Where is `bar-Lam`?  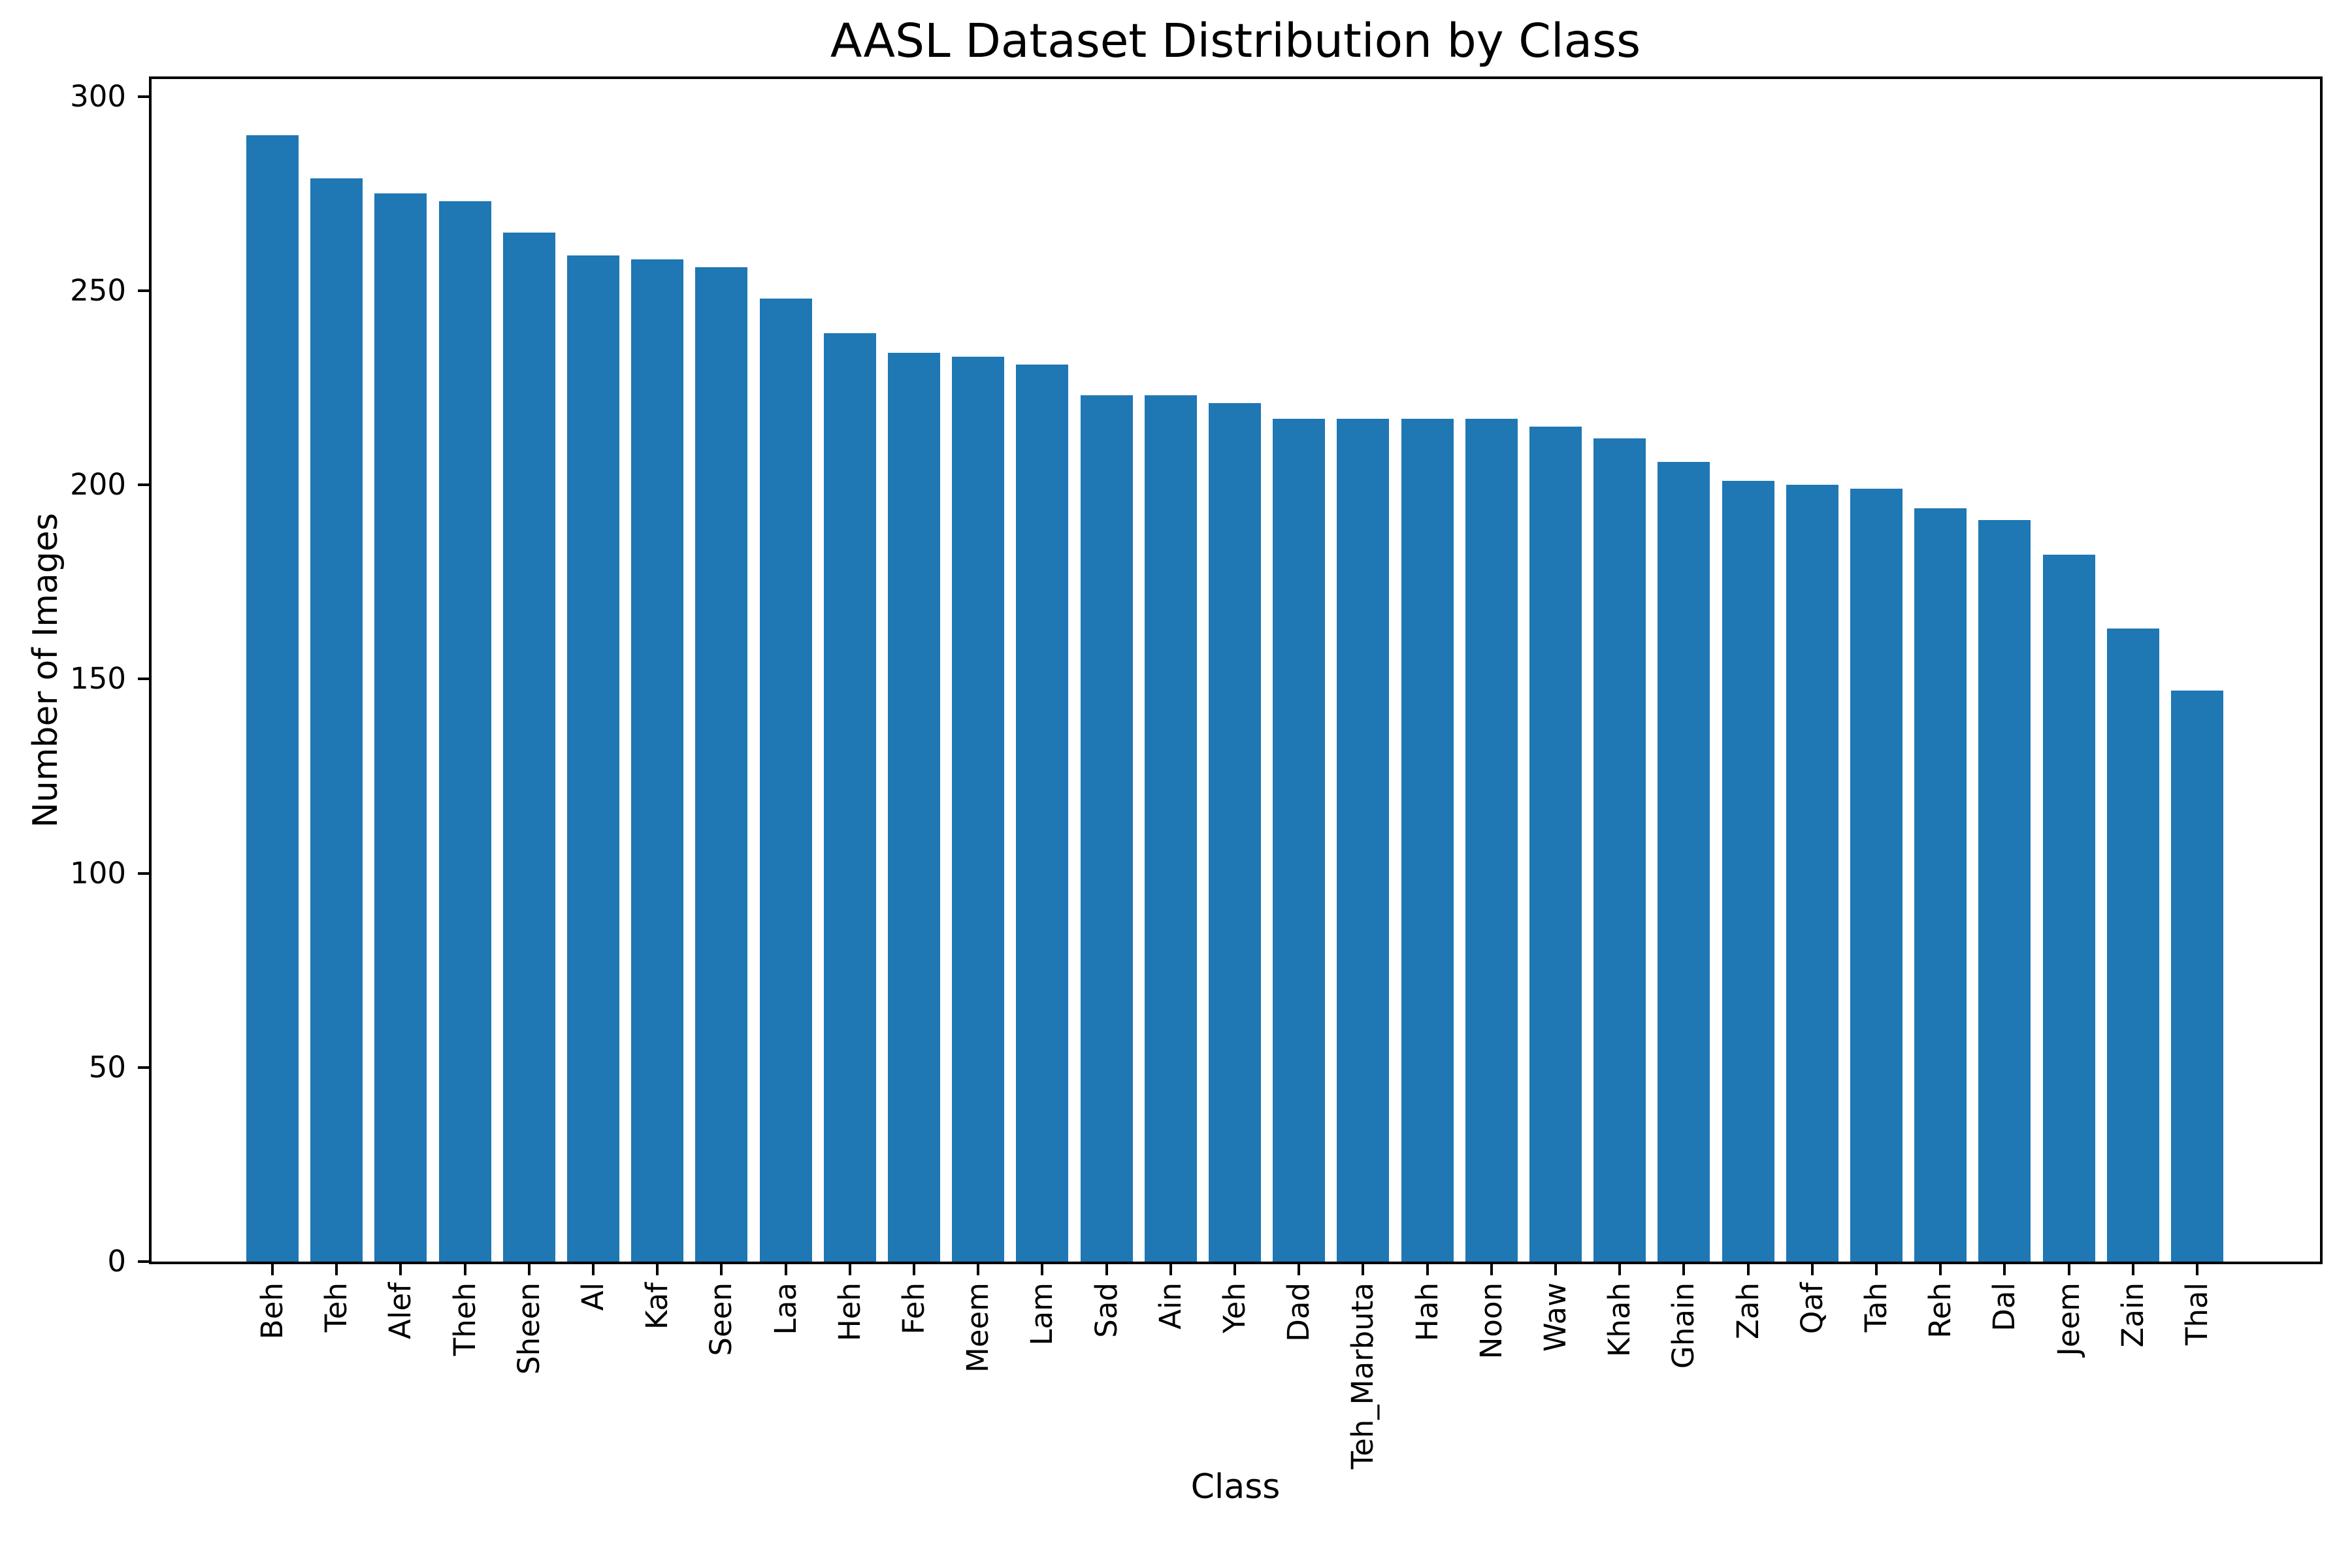 bar-Lam is located at coordinates (1042, 813).